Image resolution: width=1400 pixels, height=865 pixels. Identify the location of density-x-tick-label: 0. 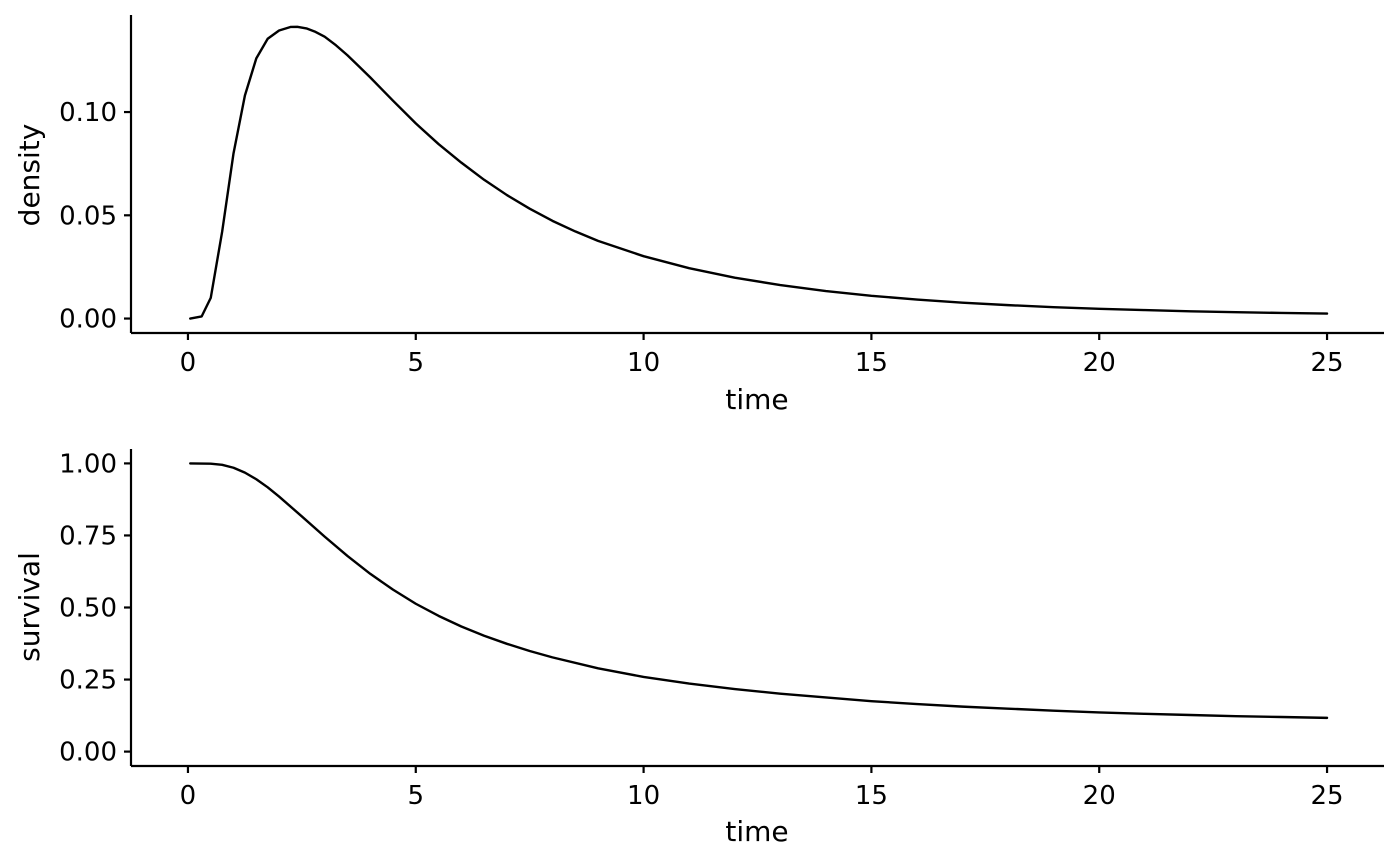
(188, 363).